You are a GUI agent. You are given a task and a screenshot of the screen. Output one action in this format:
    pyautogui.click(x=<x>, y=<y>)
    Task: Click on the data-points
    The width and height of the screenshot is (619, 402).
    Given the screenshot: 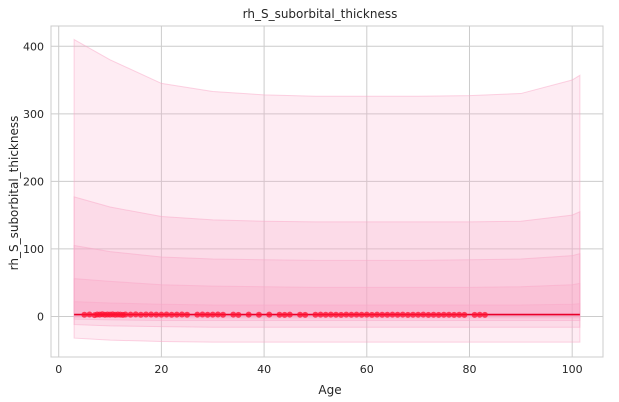 What is the action you would take?
    pyautogui.click(x=284, y=315)
    